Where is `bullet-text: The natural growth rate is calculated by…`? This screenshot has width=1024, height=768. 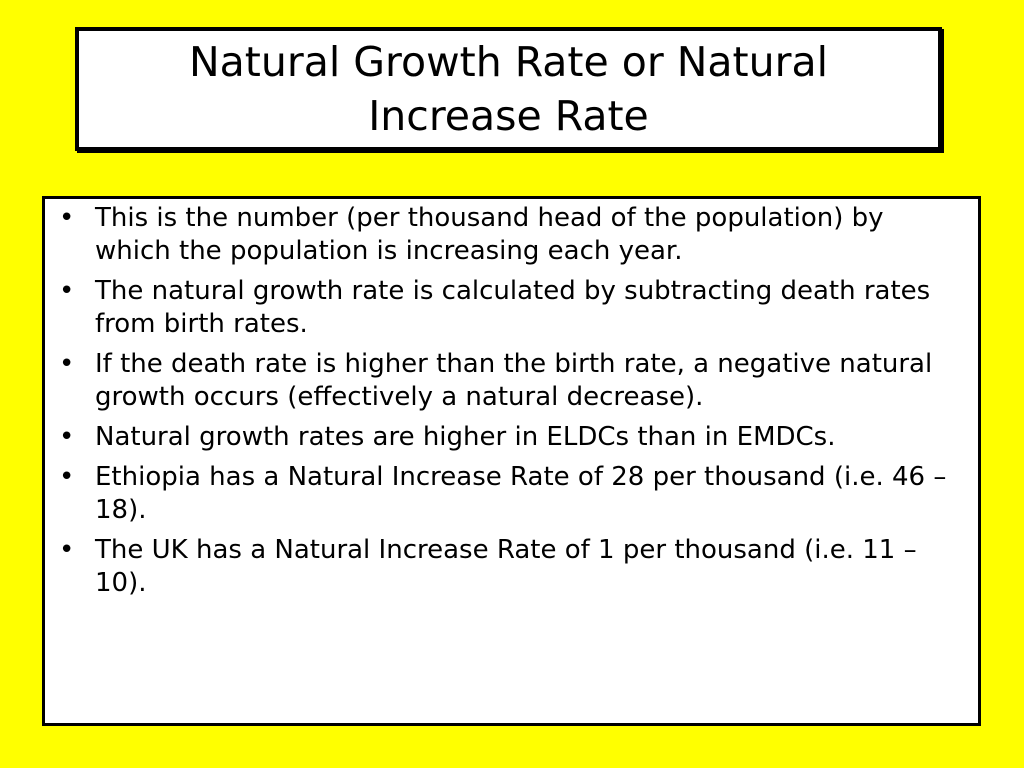 bullet-text: The natural growth rate is calculated by… is located at coordinates (513, 307).